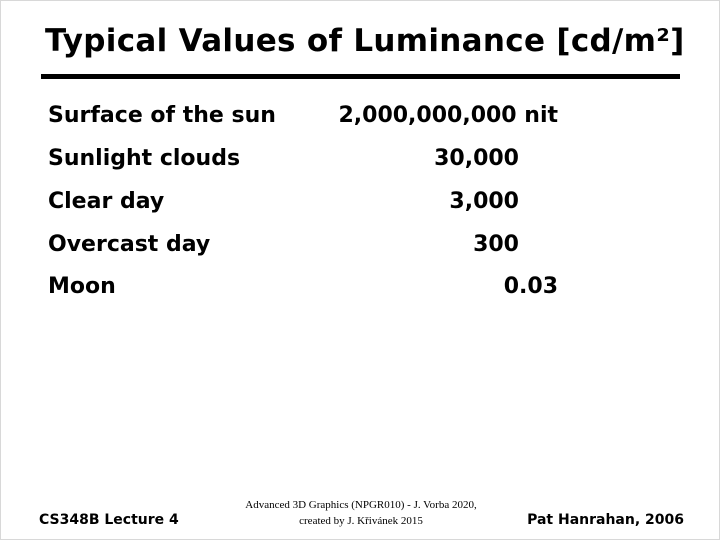 The image size is (720, 540). Describe the element at coordinates (484, 201) in the screenshot. I see `row-value: 3,000` at that location.